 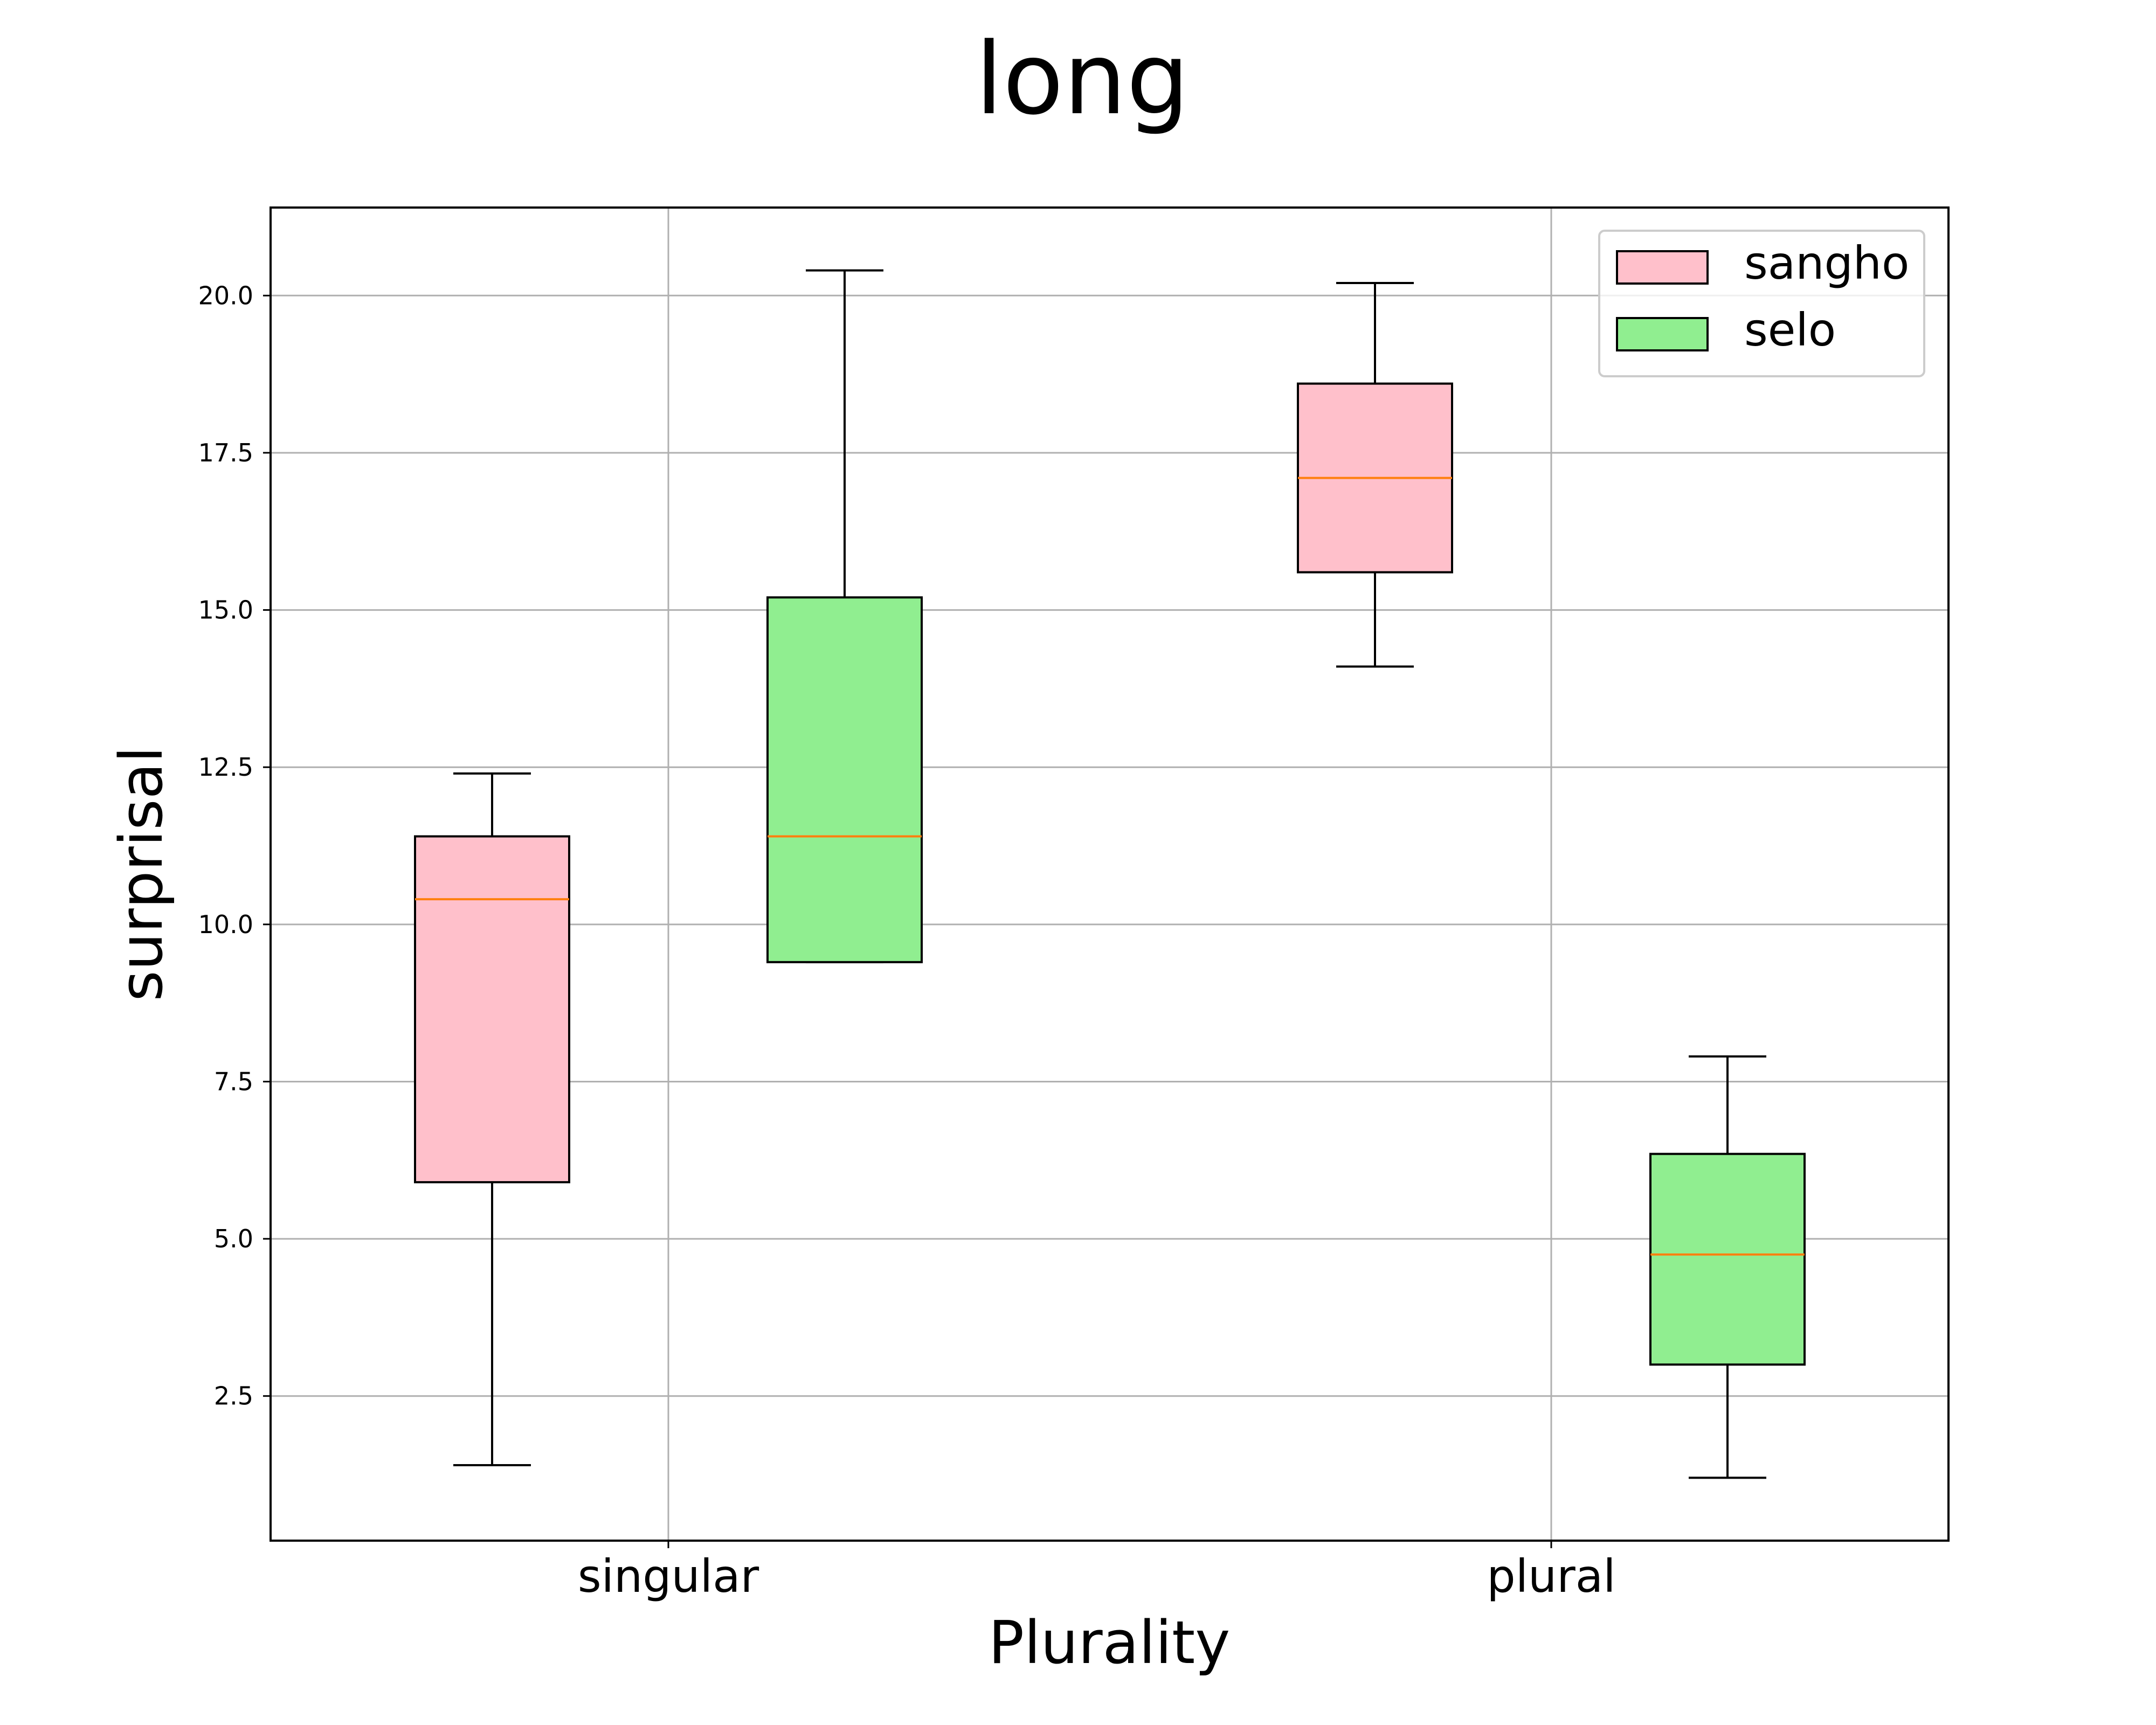 What do you see at coordinates (1662, 267) in the screenshot?
I see `legend-swatch-sangho` at bounding box center [1662, 267].